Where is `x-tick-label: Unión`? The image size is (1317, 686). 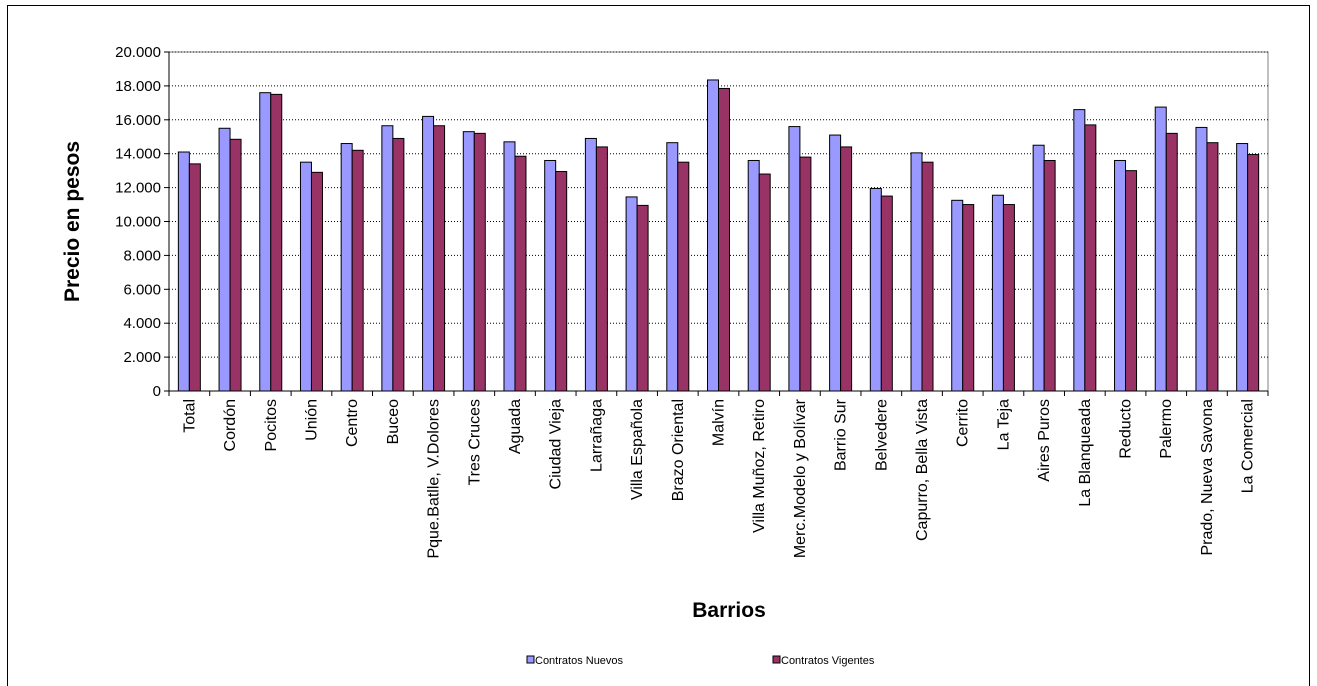 x-tick-label: Unión is located at coordinates (311, 420).